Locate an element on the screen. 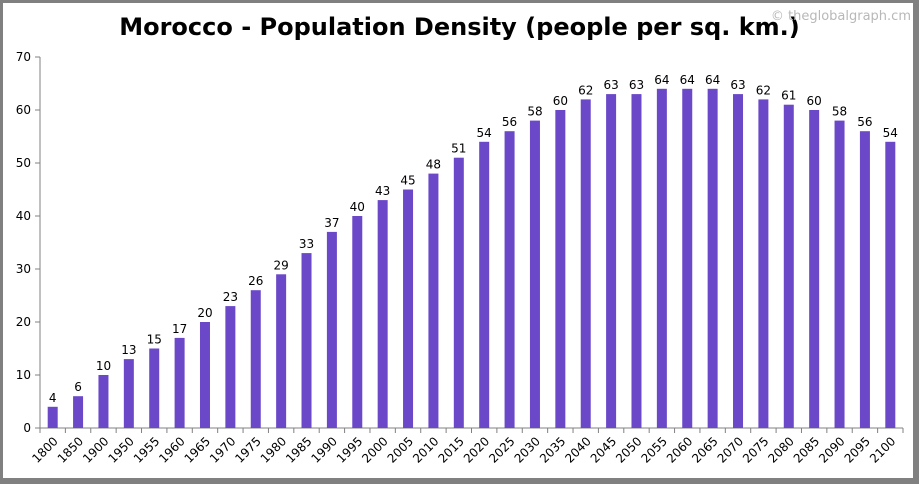  x-tick-label: 2090 is located at coordinates (831, 449).